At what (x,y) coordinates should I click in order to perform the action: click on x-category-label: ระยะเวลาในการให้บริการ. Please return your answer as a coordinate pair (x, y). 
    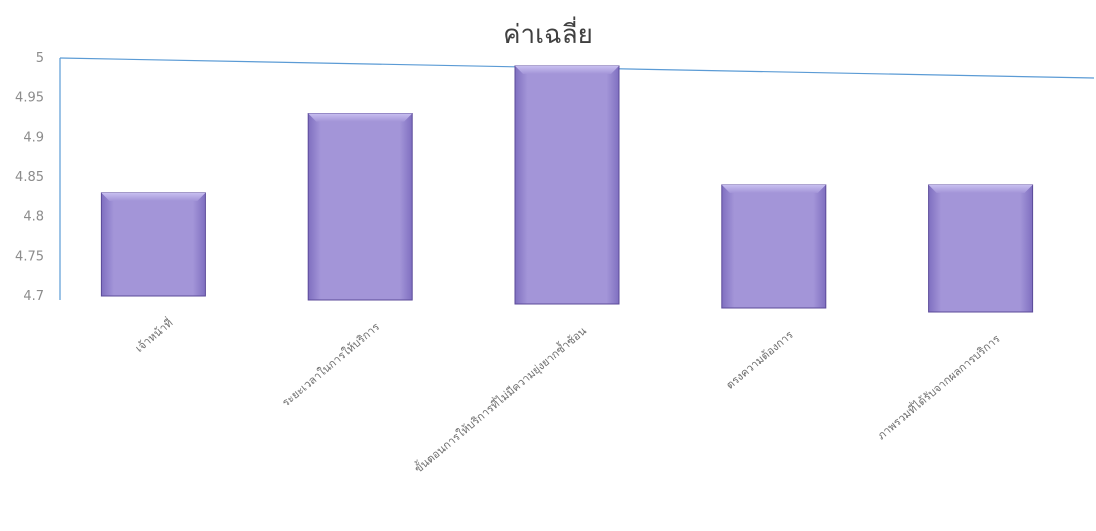
    Looking at the image, I should click on (331, 364).